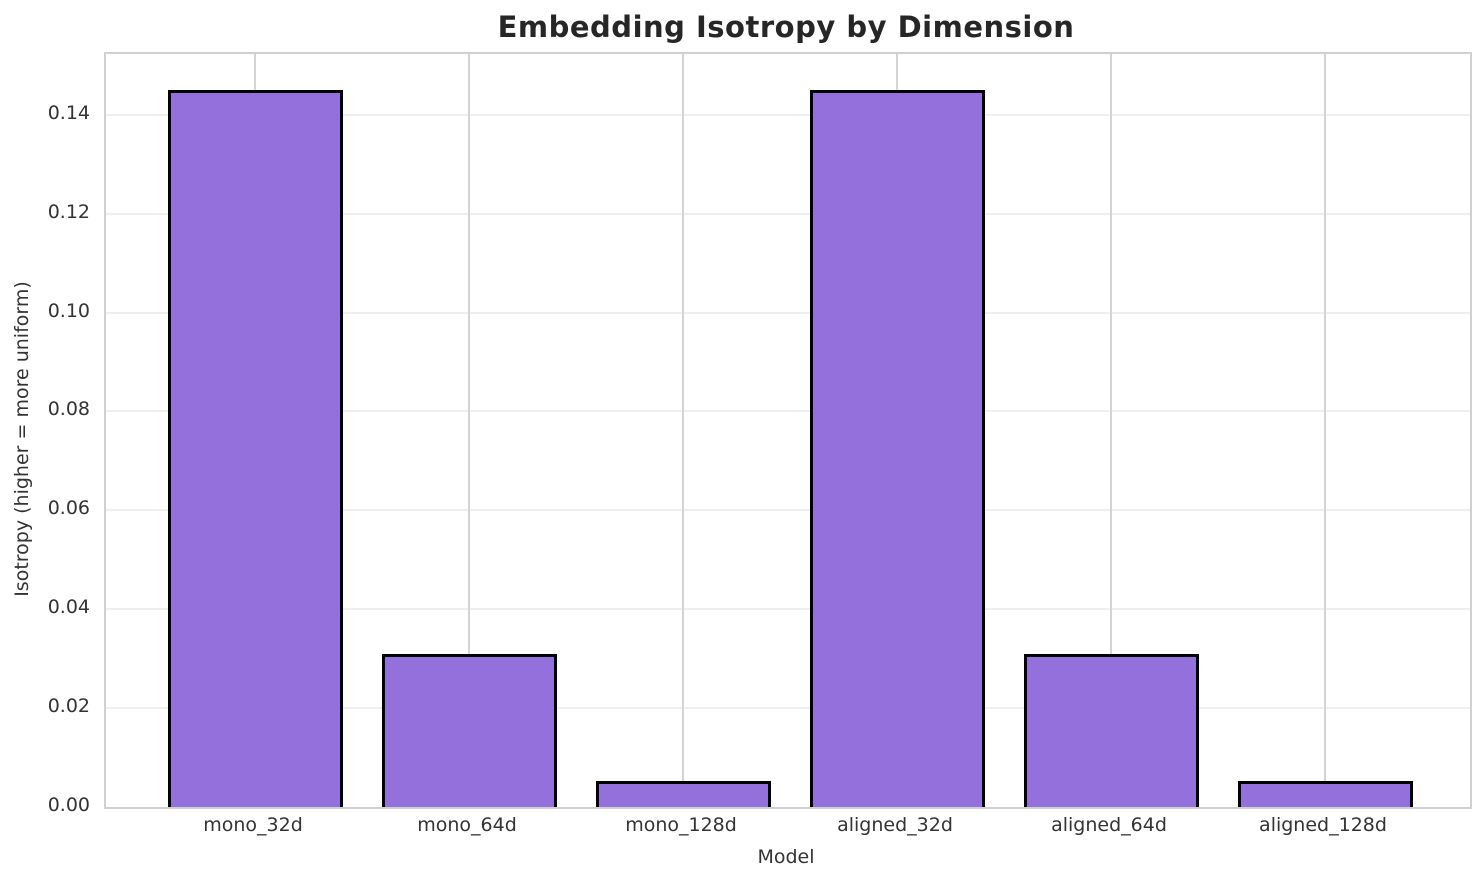 This screenshot has width=1484, height=885. What do you see at coordinates (1109, 825) in the screenshot?
I see `x-category-label-aligned_64d: aligned_64d` at bounding box center [1109, 825].